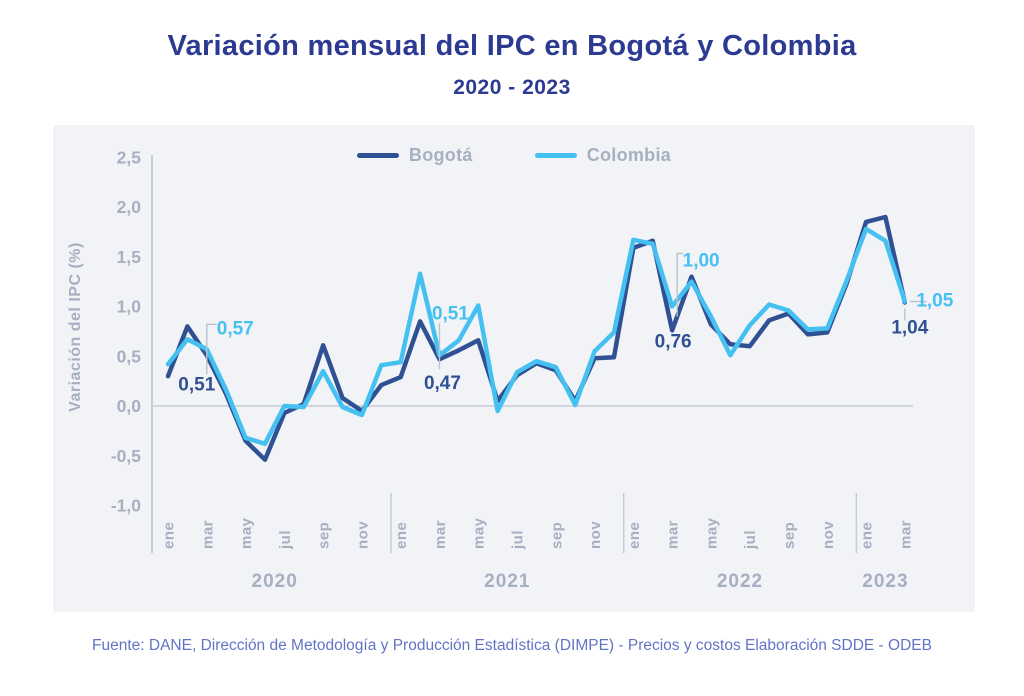 The image size is (1024, 696). Describe the element at coordinates (235, 328) in the screenshot. I see `annotation-label: 0,57` at that location.